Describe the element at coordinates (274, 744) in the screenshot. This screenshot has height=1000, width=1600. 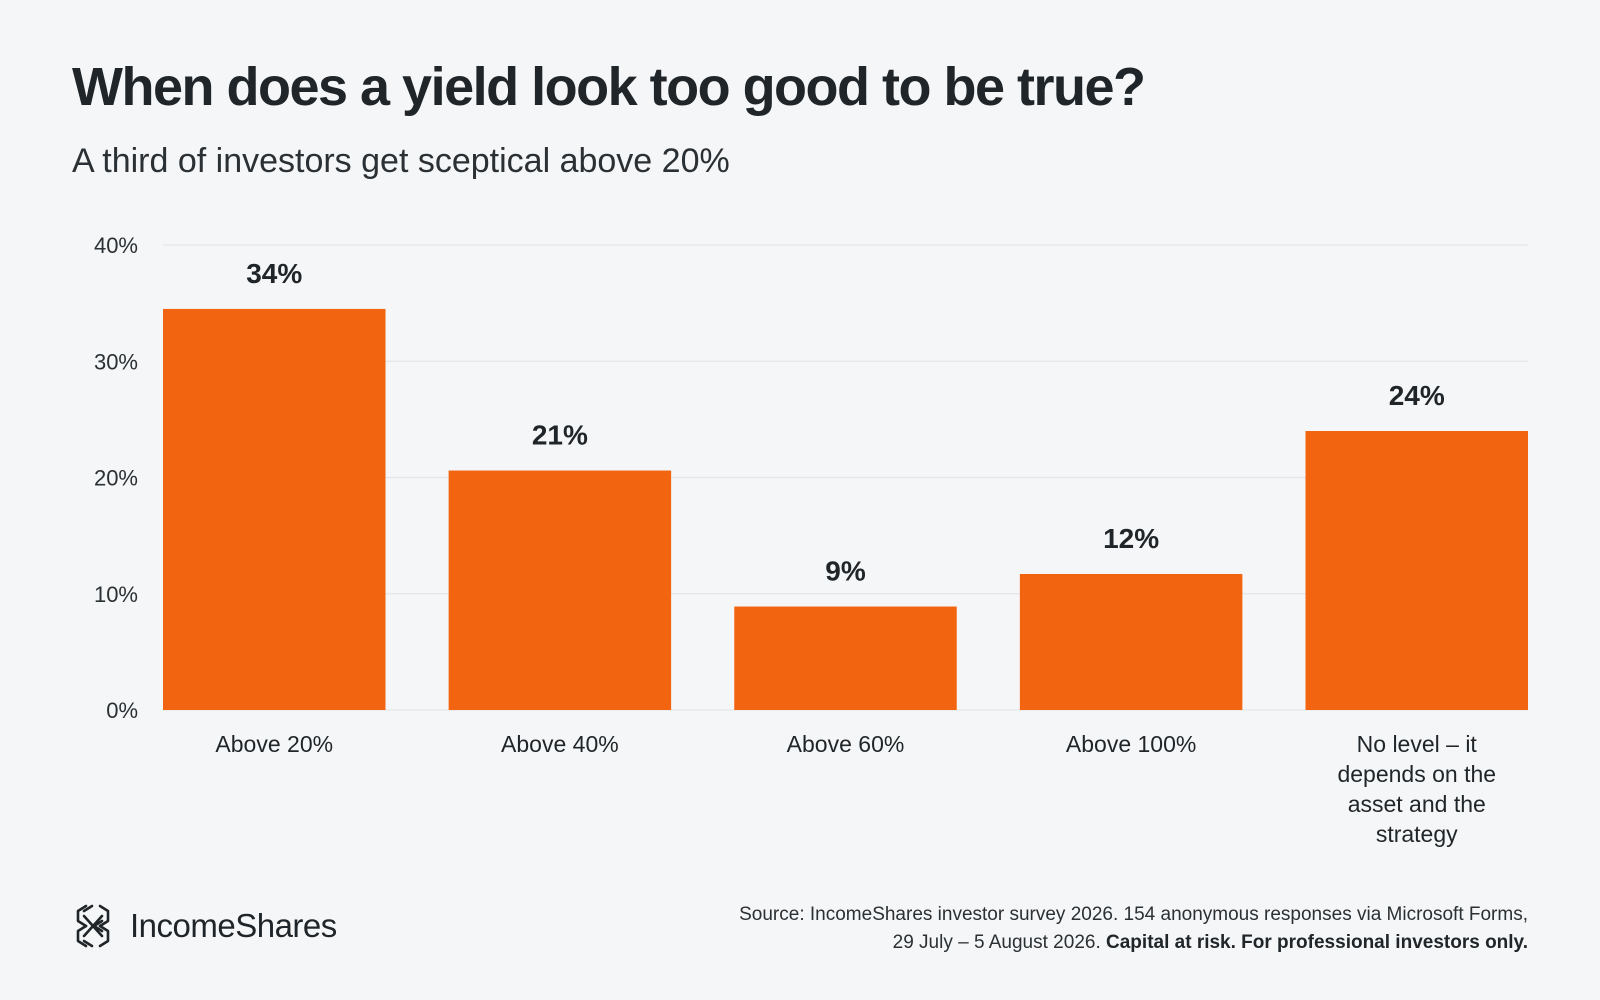
I see `x-tick-label: Above 20%` at that location.